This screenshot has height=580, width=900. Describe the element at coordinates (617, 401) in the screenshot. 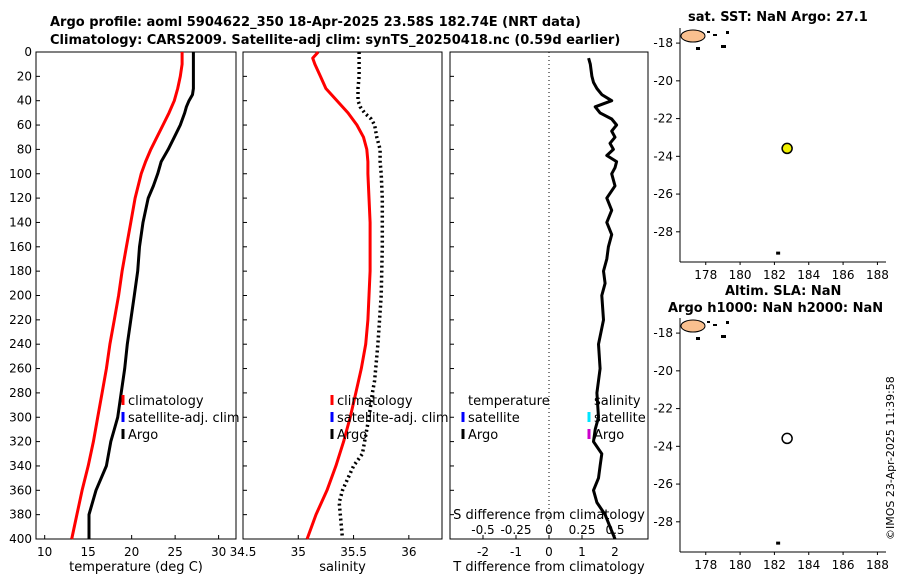

I see `legend-label: salinity` at that location.